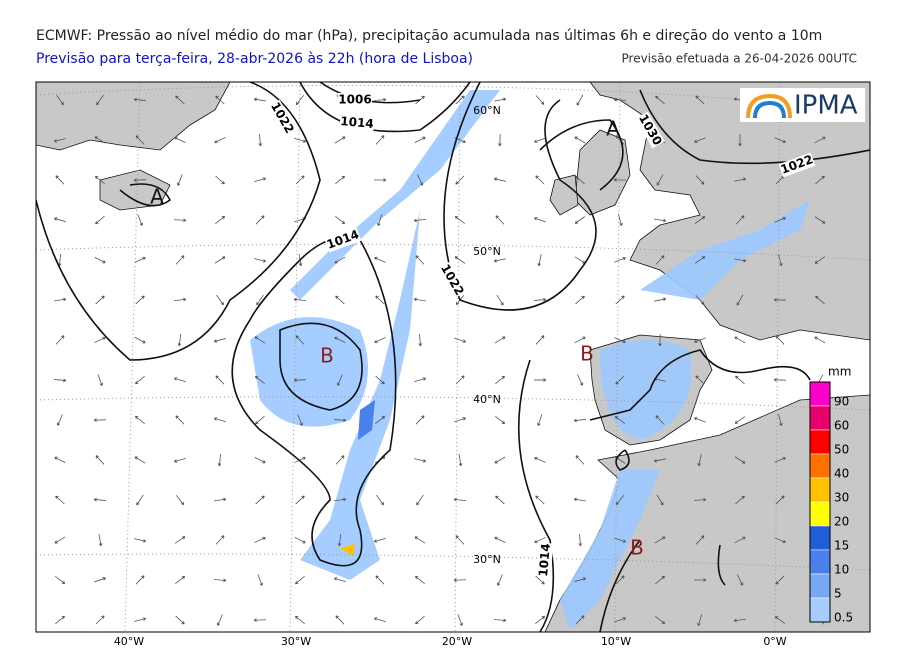  What do you see at coordinates (487, 559) in the screenshot?
I see `latitude-label: 30°N` at bounding box center [487, 559].